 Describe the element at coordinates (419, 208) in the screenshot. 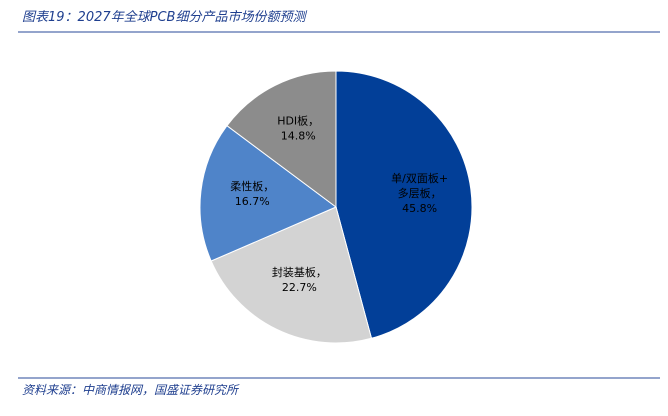

I see `value-label: 45.8%` at that location.